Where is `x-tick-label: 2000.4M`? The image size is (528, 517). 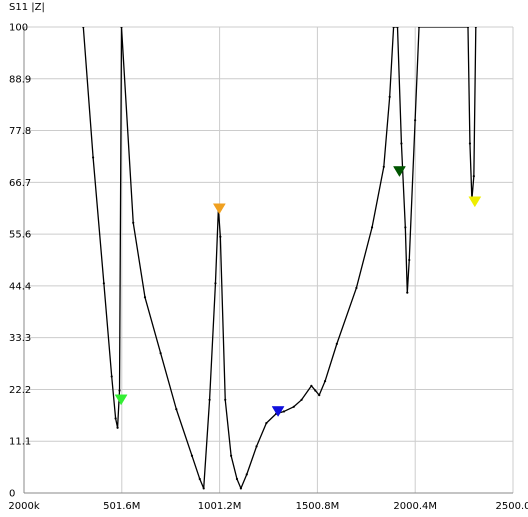
x-tick-label: 2000.4M is located at coordinates (415, 506).